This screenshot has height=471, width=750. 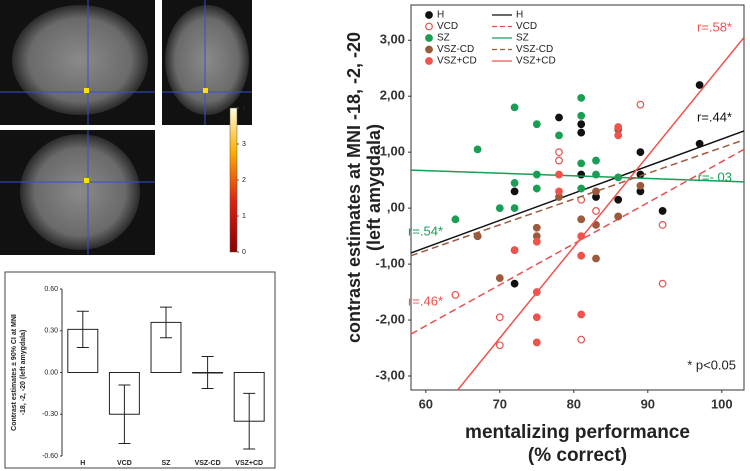 What do you see at coordinates (208, 463) in the screenshot?
I see `x-tick-label: VSZ-CD` at bounding box center [208, 463].